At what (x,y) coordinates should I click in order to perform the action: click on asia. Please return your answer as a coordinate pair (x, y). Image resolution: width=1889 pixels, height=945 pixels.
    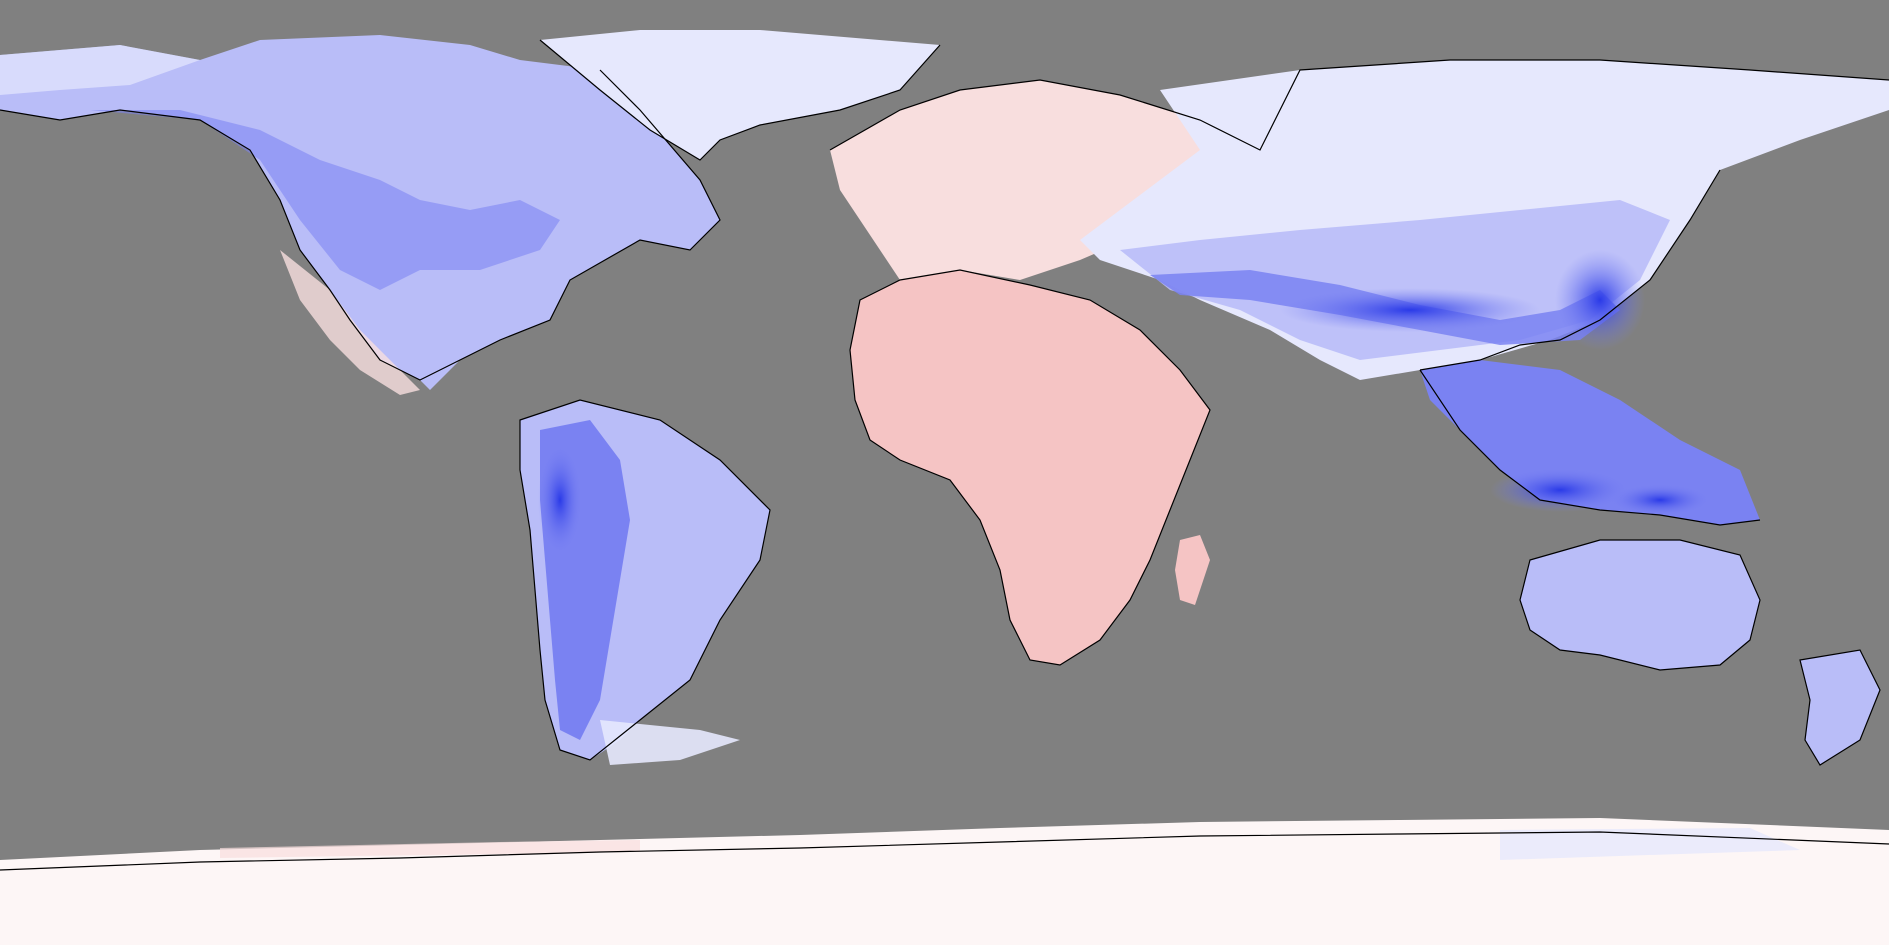
    Looking at the image, I should click on (1484, 220).